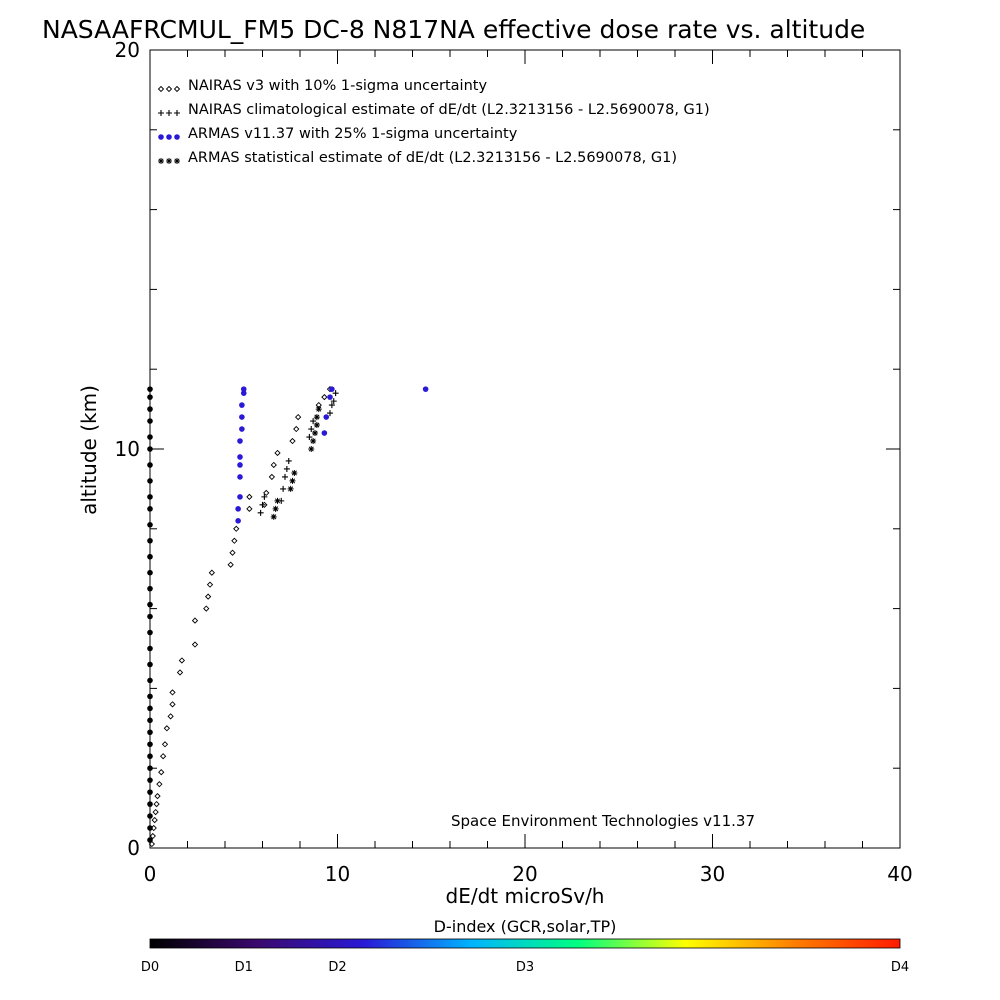 The height and width of the screenshot is (1000, 1000). Describe the element at coordinates (900, 967) in the screenshot. I see `colorbar-label: D4` at that location.